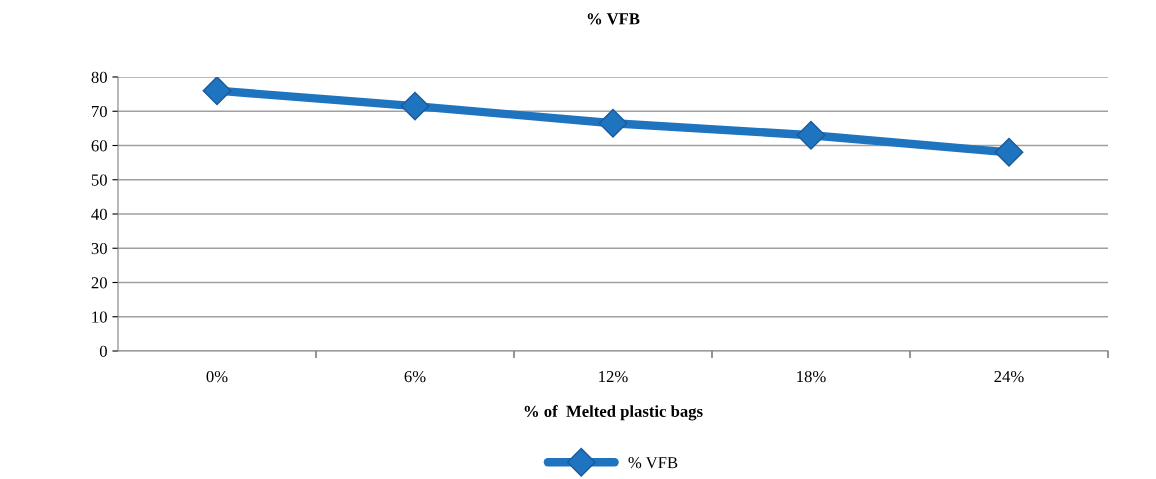  Describe the element at coordinates (99, 283) in the screenshot. I see `y-tick-label: 20` at that location.